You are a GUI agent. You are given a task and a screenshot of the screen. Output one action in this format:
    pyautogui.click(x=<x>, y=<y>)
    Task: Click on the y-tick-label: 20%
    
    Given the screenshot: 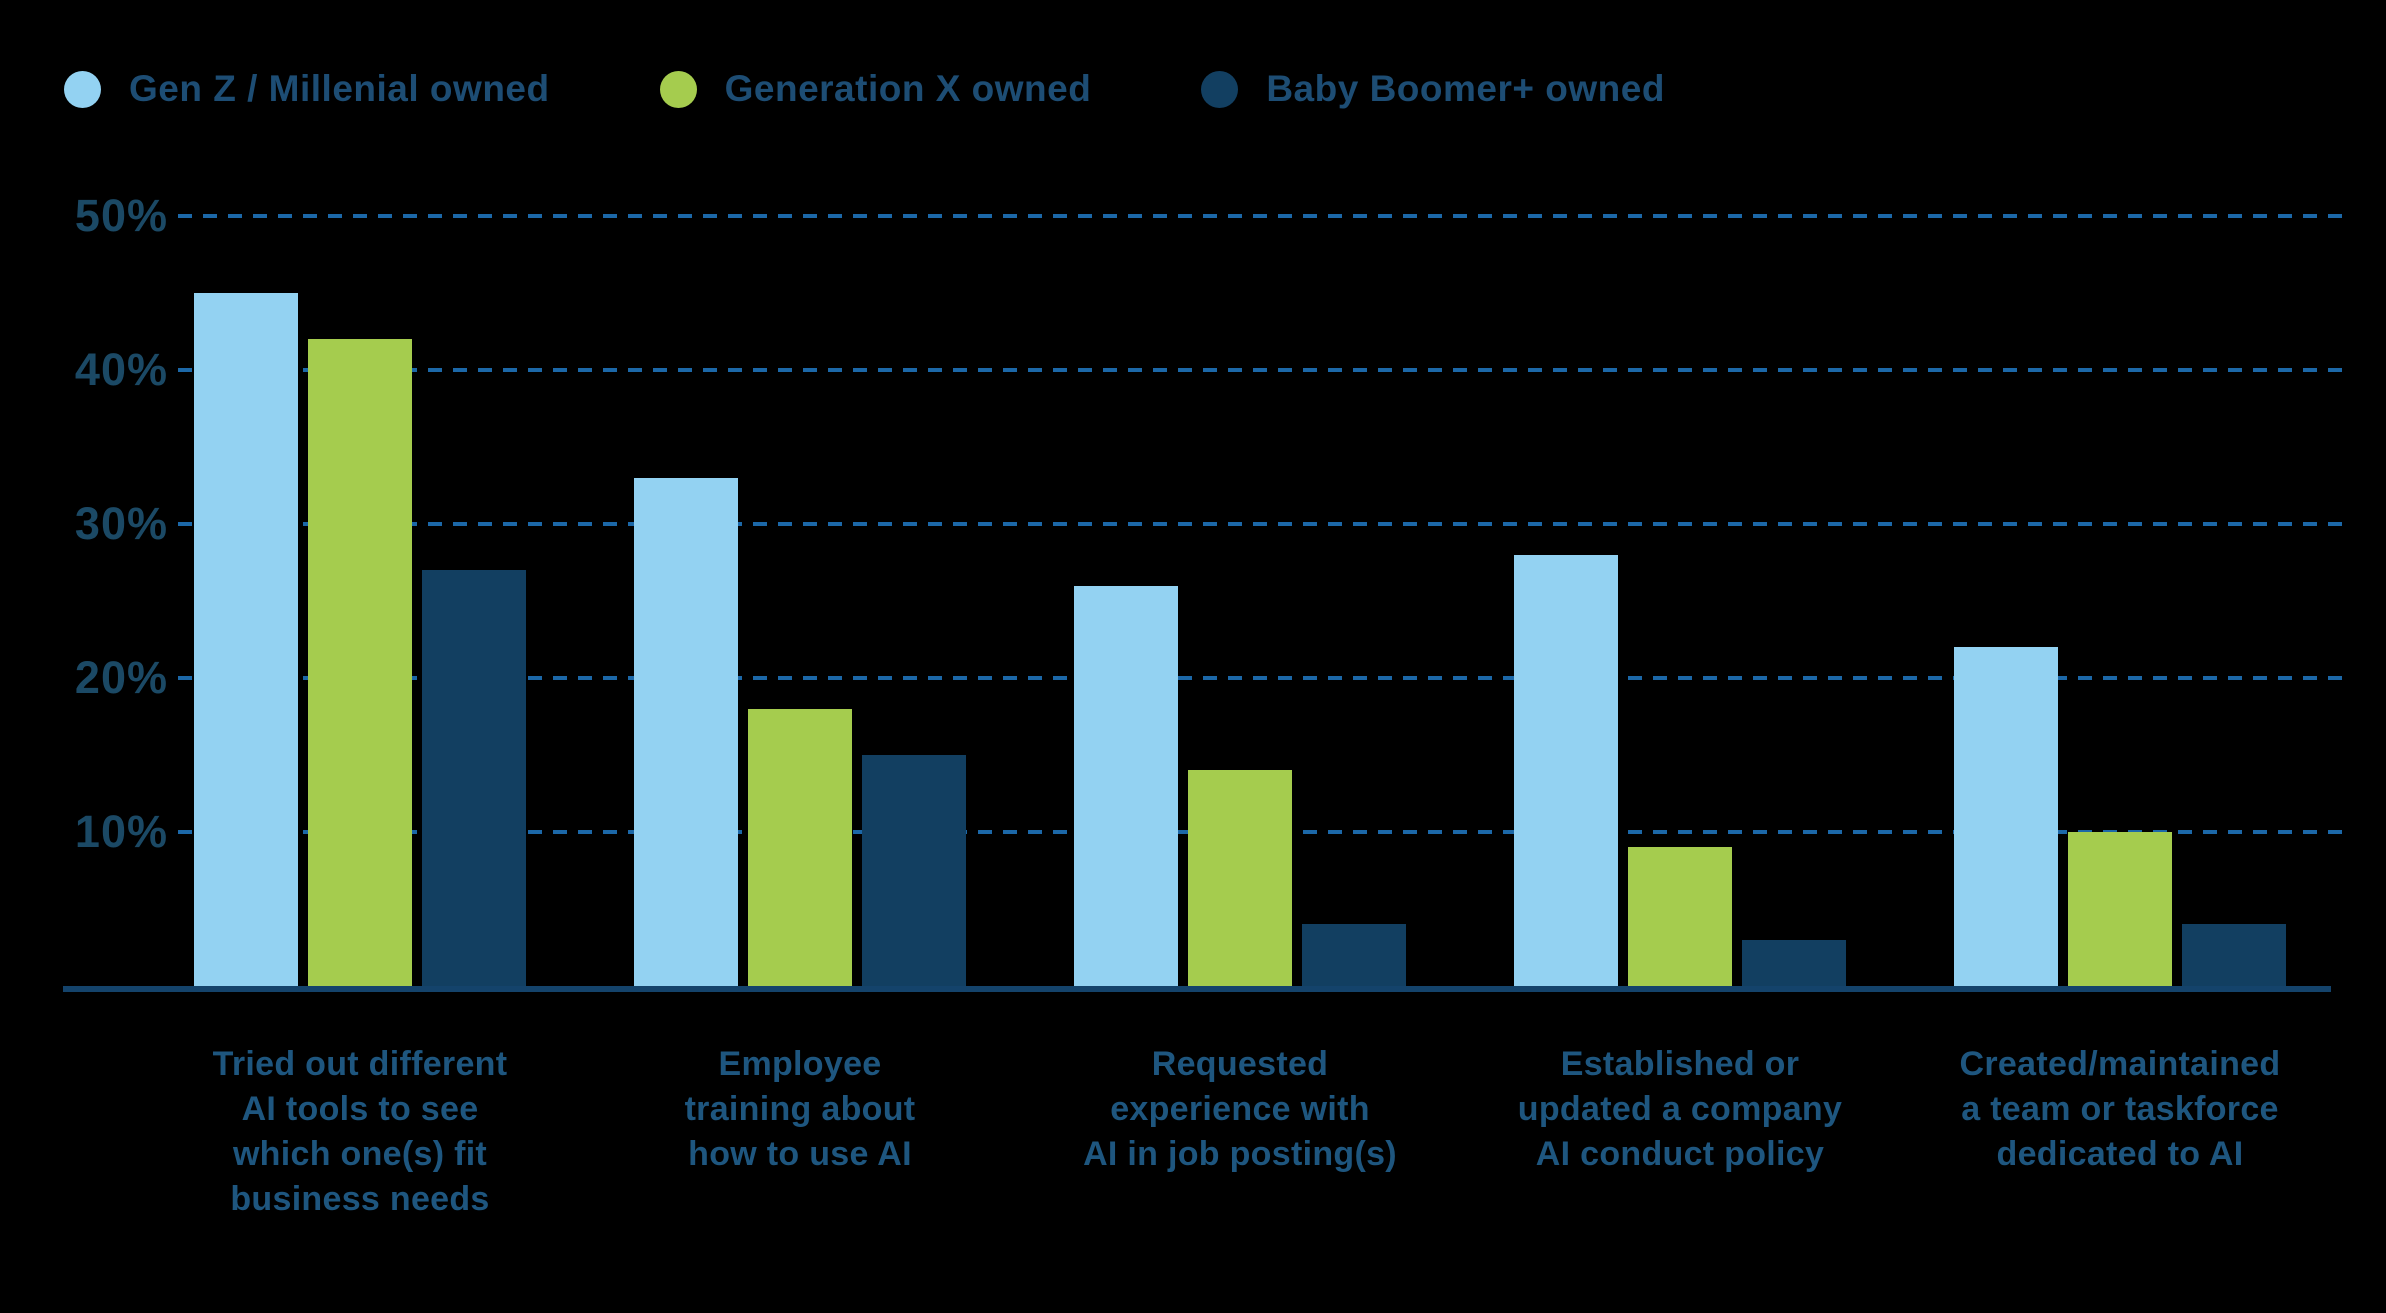 What is the action you would take?
    pyautogui.click(x=121, y=677)
    